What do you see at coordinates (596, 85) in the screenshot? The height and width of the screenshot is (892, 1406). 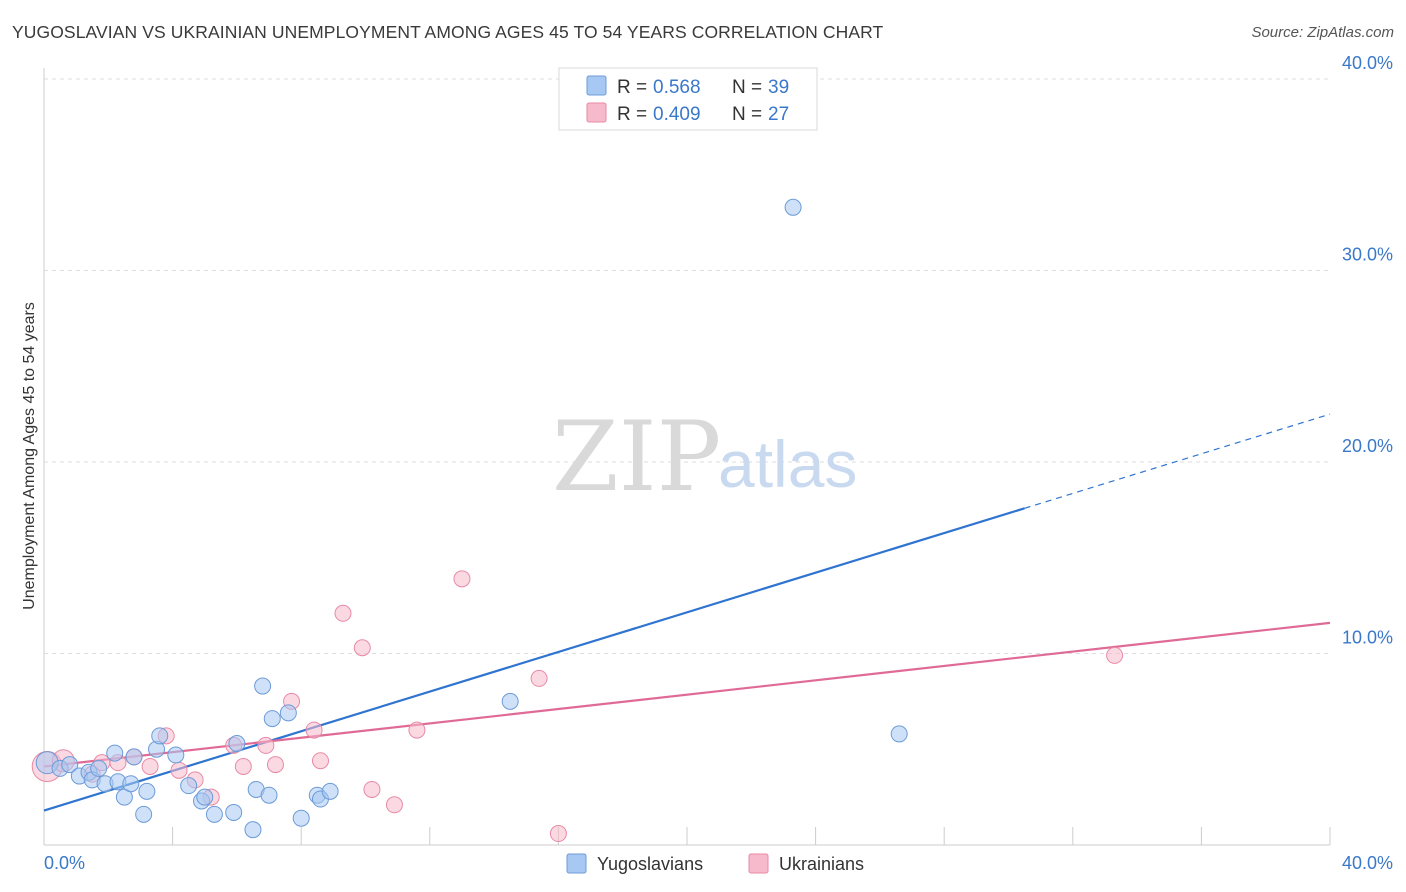 I see `legend-swatch-yugoslavians` at bounding box center [596, 85].